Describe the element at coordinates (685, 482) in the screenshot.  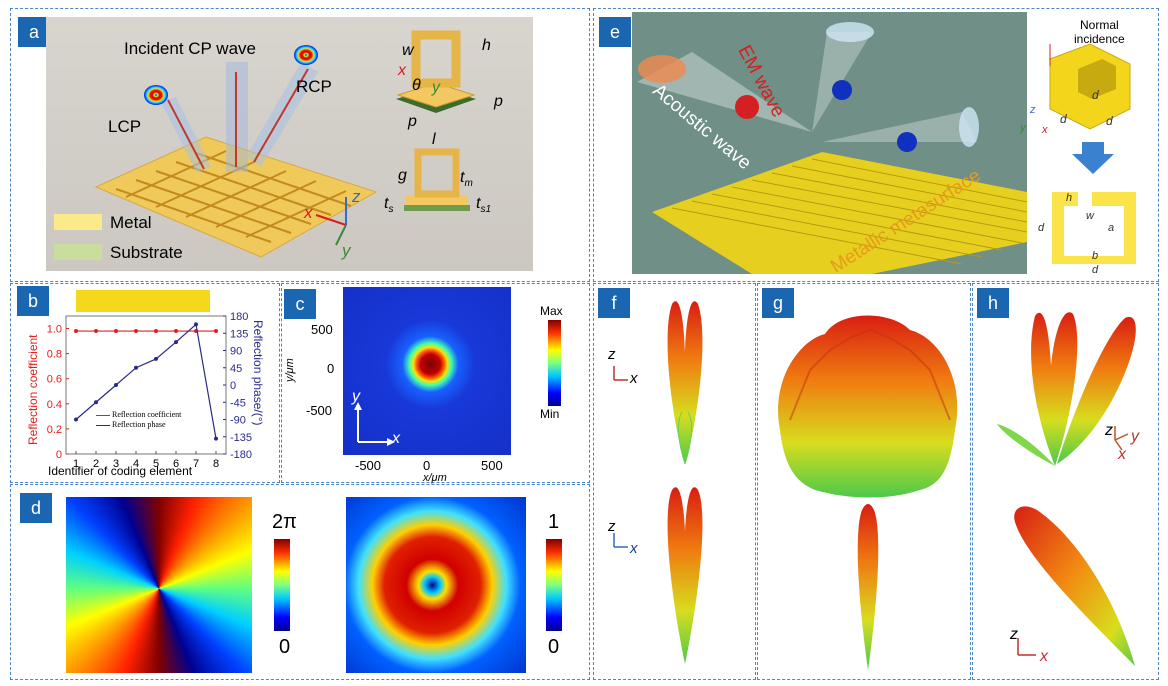
I see `f-radiation-patterns` at that location.